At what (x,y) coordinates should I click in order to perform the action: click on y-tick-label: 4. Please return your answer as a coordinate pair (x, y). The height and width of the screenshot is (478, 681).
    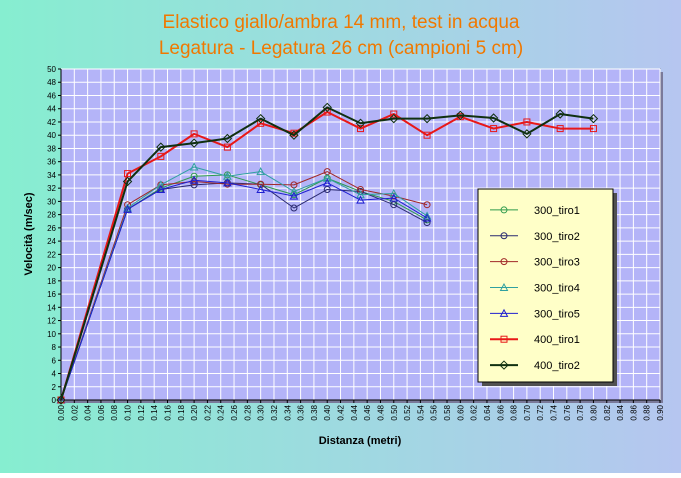
    Looking at the image, I should click on (54, 374).